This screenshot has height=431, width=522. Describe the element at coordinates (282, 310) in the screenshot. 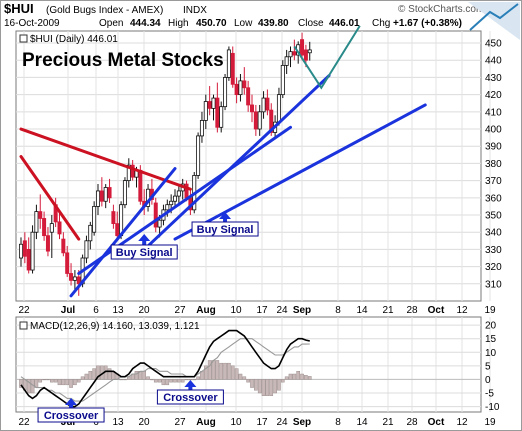

I see `x-tick-top: 24` at that location.